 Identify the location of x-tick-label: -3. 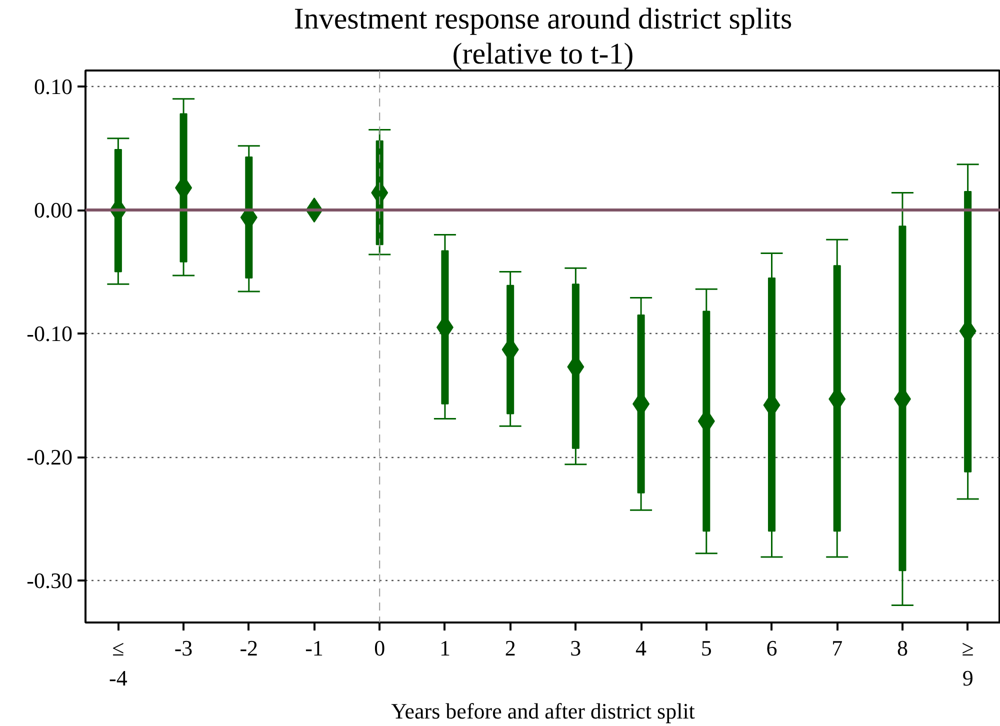
(183, 648).